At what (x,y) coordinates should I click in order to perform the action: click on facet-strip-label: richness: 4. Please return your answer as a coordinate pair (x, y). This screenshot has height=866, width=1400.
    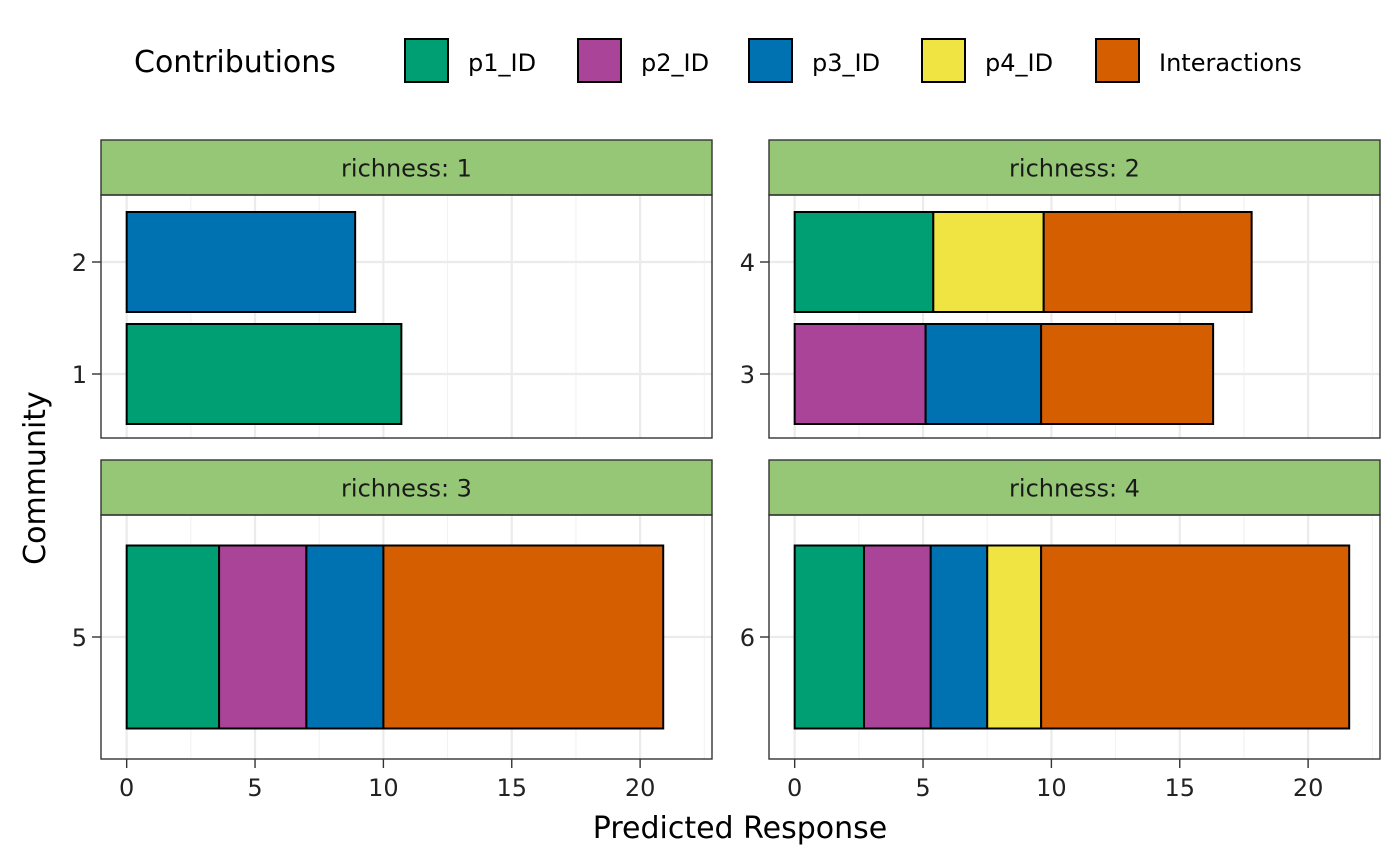
    Looking at the image, I should click on (1074, 489).